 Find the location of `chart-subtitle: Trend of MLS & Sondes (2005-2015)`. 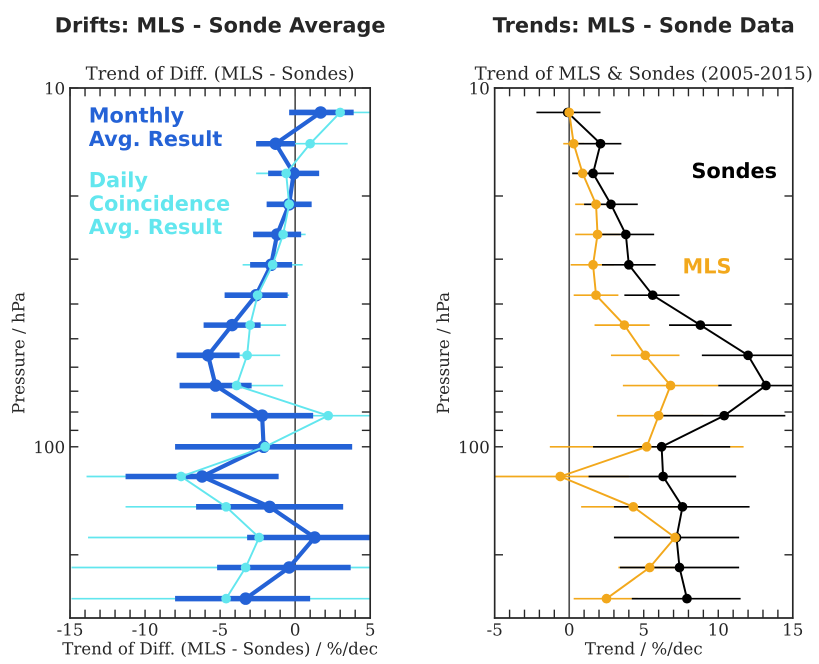

chart-subtitle: Trend of MLS & Sondes (2005-2015) is located at coordinates (643, 74).